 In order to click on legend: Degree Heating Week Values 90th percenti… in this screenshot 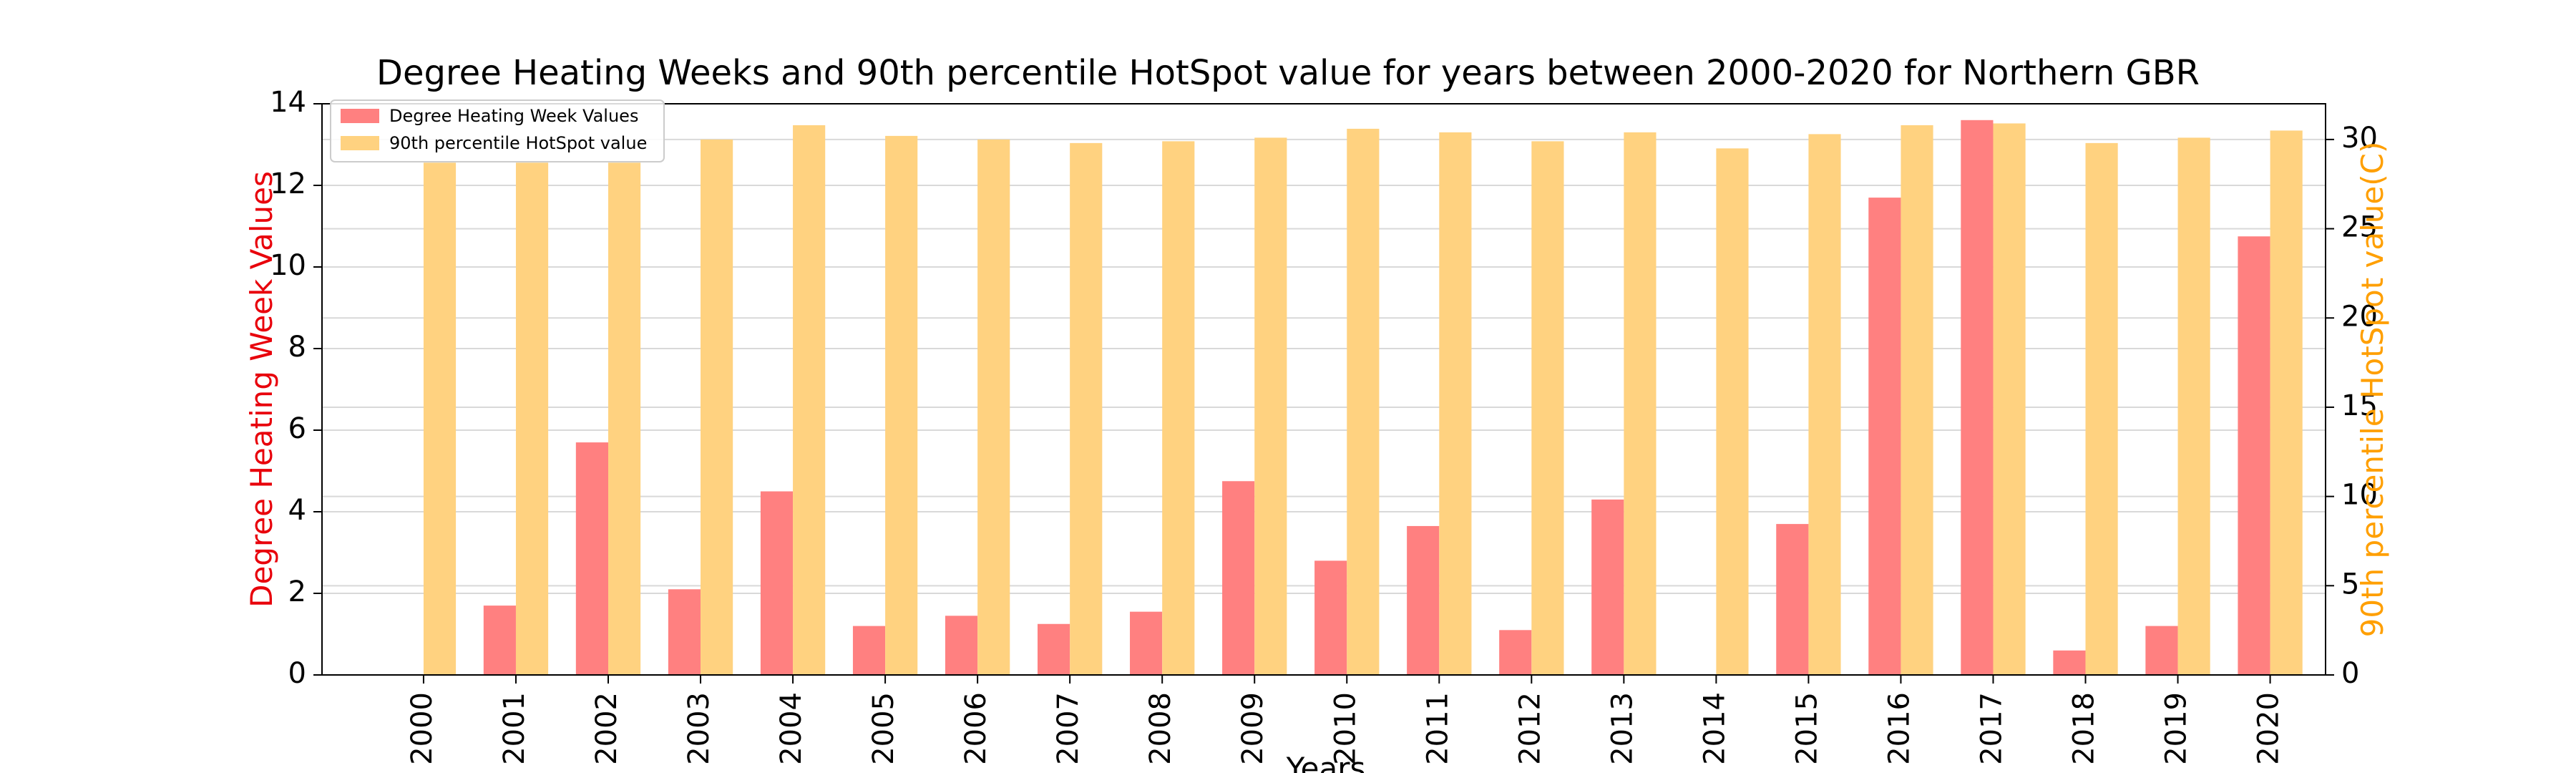, I will do `click(497, 130)`.